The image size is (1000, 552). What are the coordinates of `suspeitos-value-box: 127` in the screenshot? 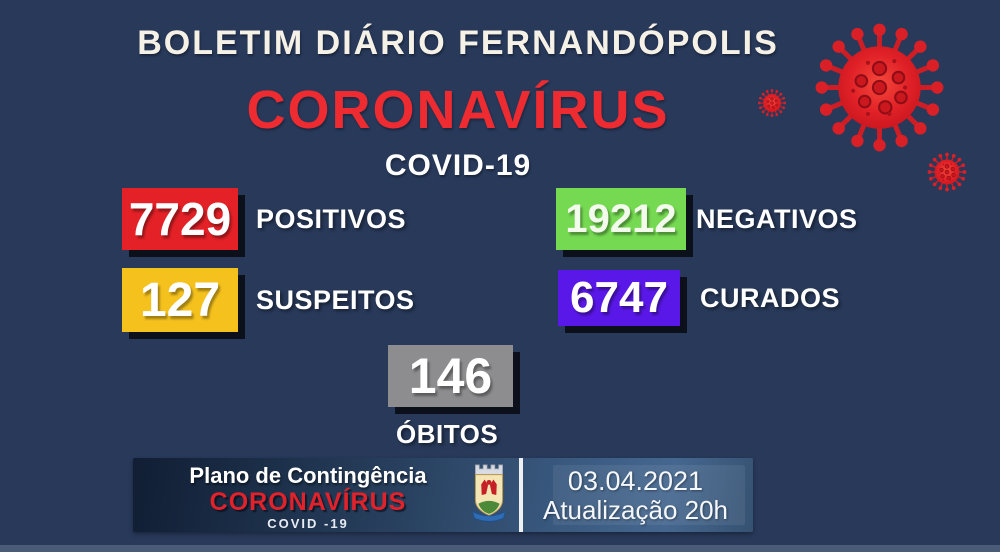 It's located at (180, 300).